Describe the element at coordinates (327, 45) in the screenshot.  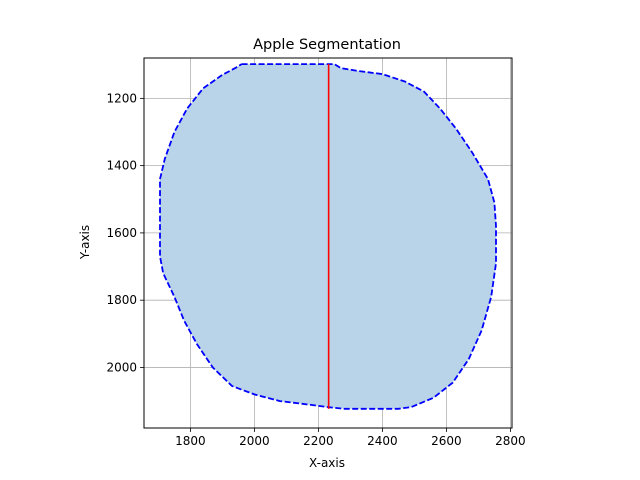
I see `chart-title: Apple Segmentation` at that location.